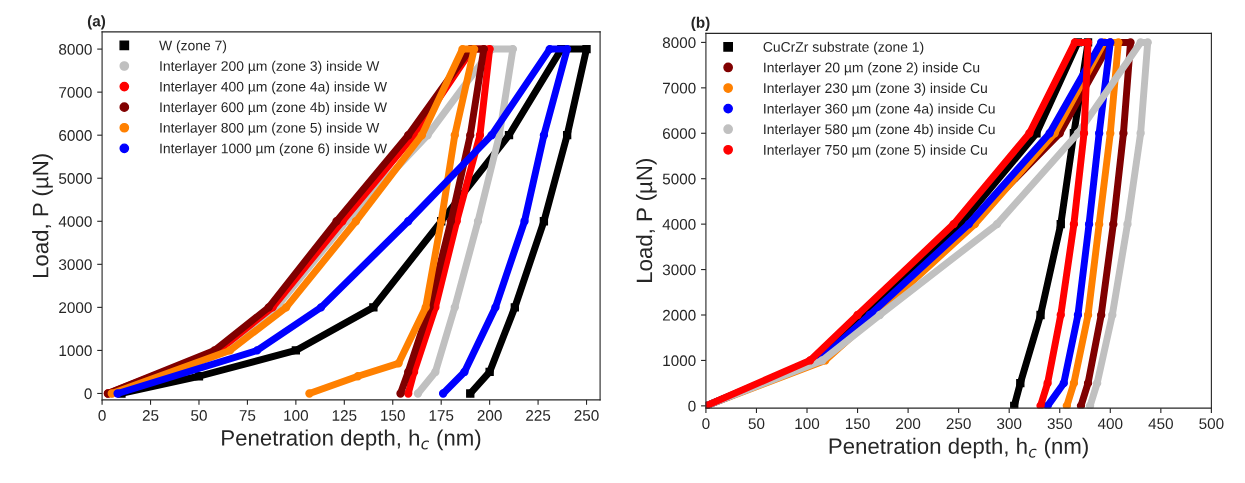 This screenshot has width=1245, height=483. Describe the element at coordinates (1110, 424) in the screenshot. I see `x-tick-label: 400` at that location.